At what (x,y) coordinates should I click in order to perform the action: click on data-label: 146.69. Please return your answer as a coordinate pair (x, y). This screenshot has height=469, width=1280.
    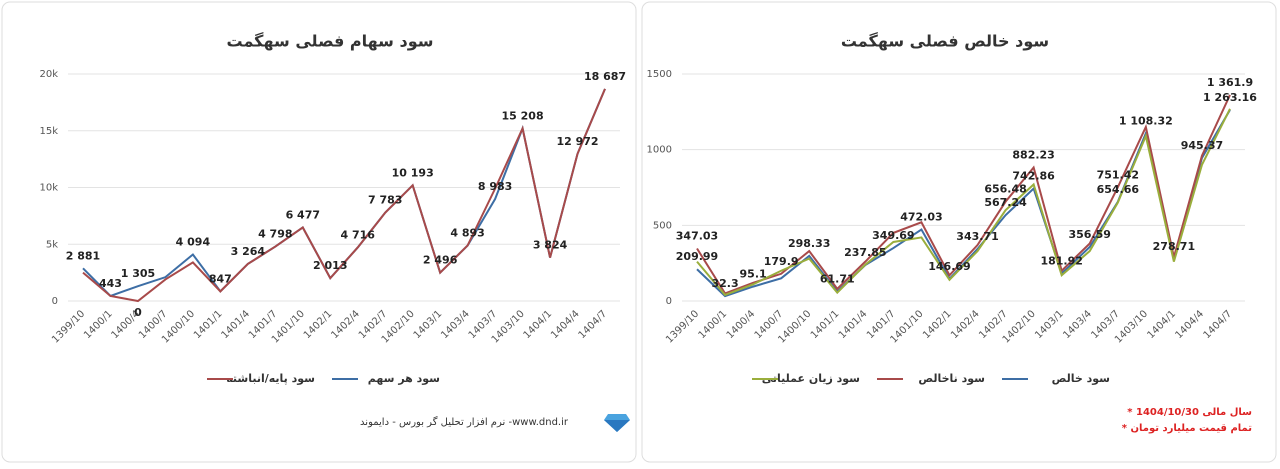
    Looking at the image, I should click on (949, 266).